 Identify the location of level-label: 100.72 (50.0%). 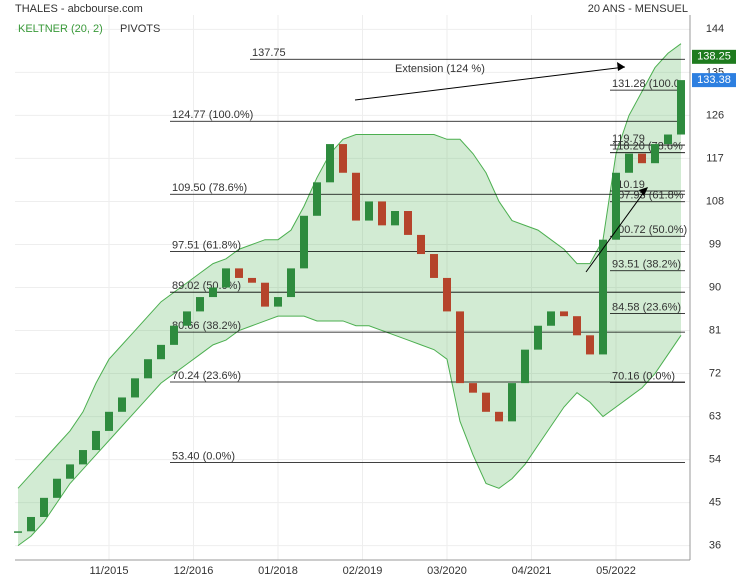
(649, 230).